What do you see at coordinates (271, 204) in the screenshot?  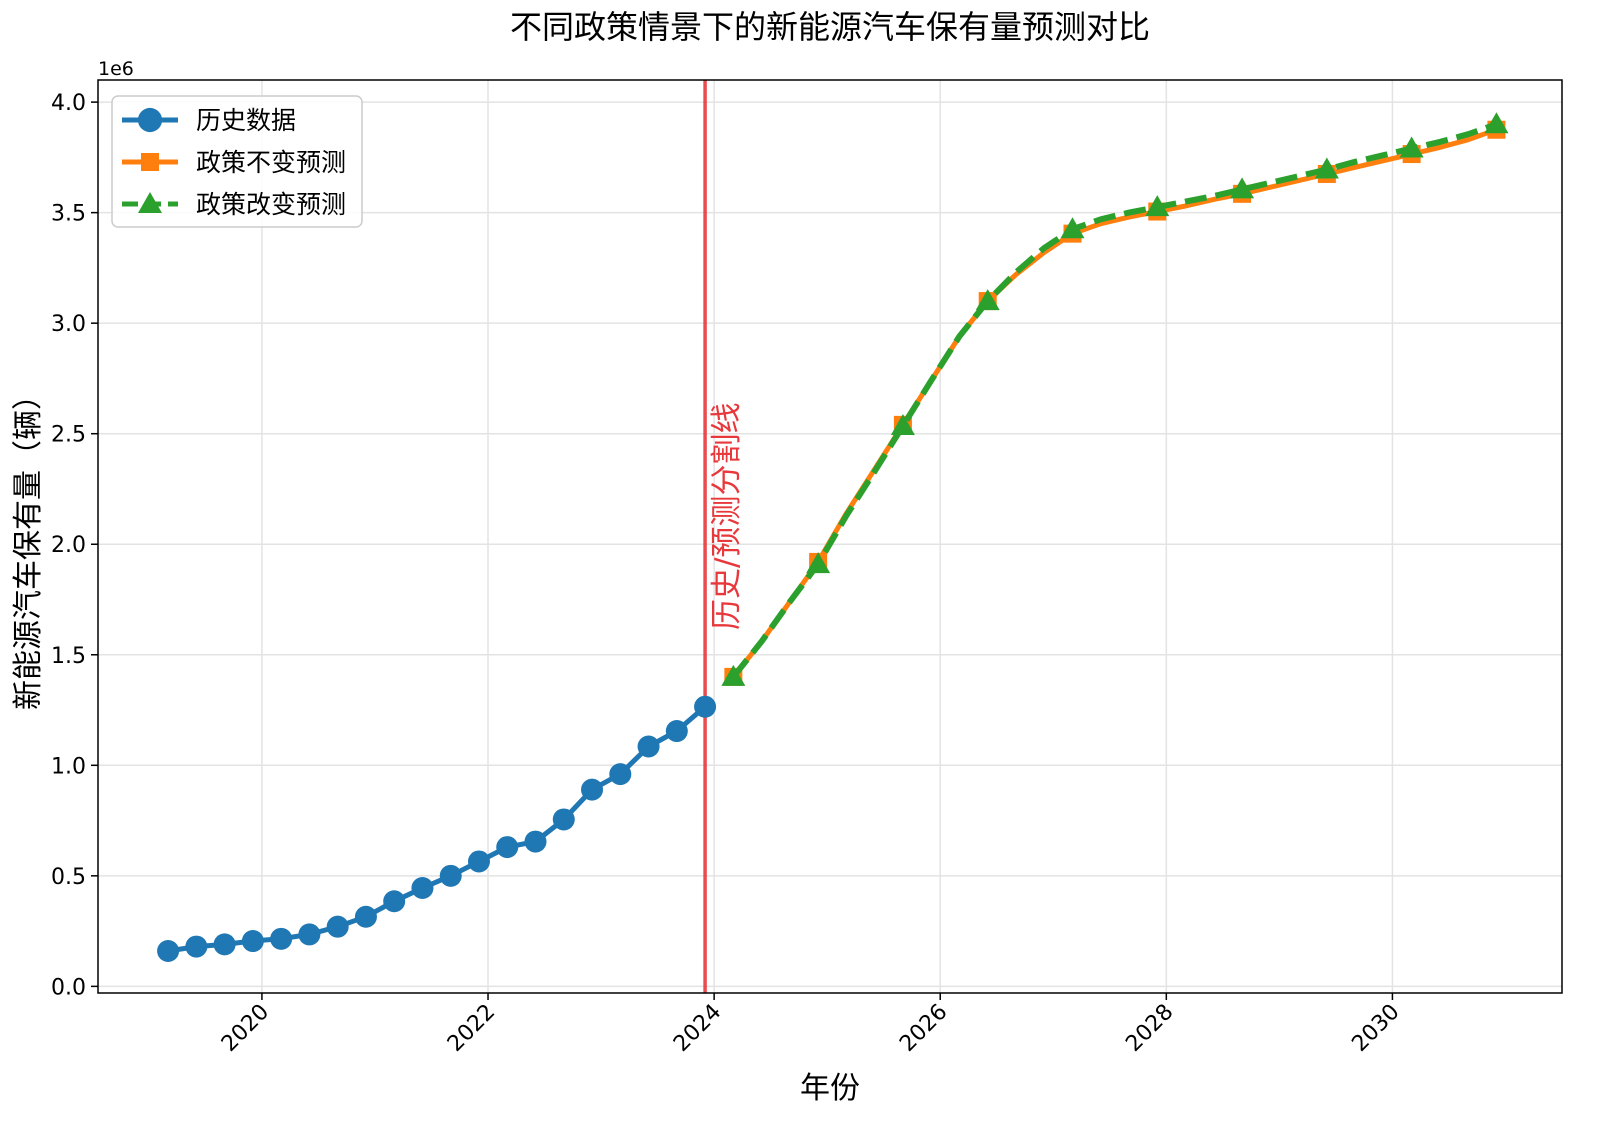 I see `legend-label: 政策改变预测` at bounding box center [271, 204].